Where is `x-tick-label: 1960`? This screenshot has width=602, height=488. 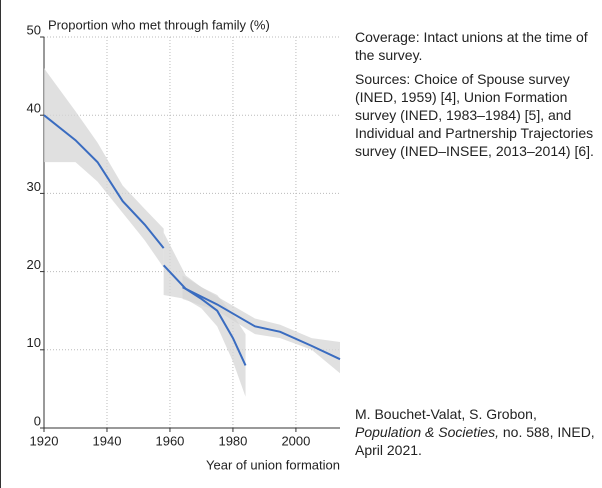
x-tick-label: 1960 is located at coordinates (169, 440).